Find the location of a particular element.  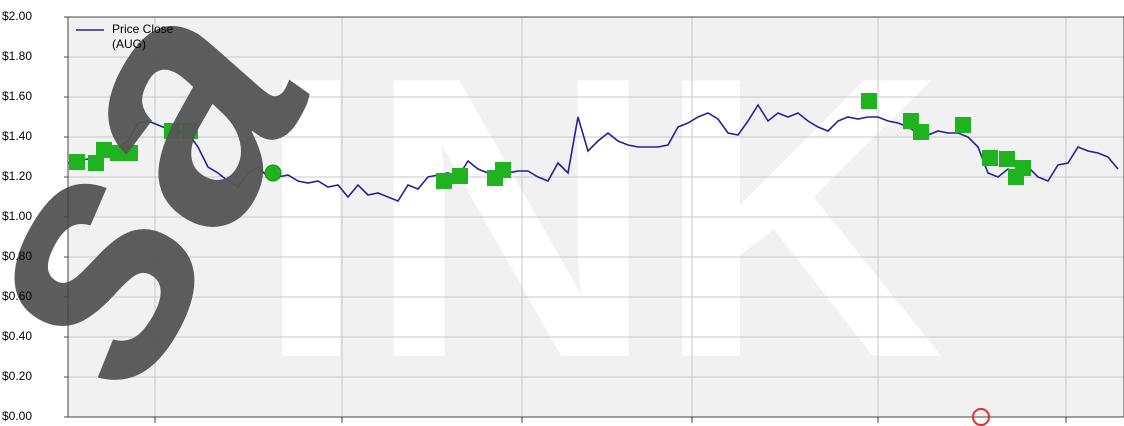

open-circle-marker is located at coordinates (981, 417).